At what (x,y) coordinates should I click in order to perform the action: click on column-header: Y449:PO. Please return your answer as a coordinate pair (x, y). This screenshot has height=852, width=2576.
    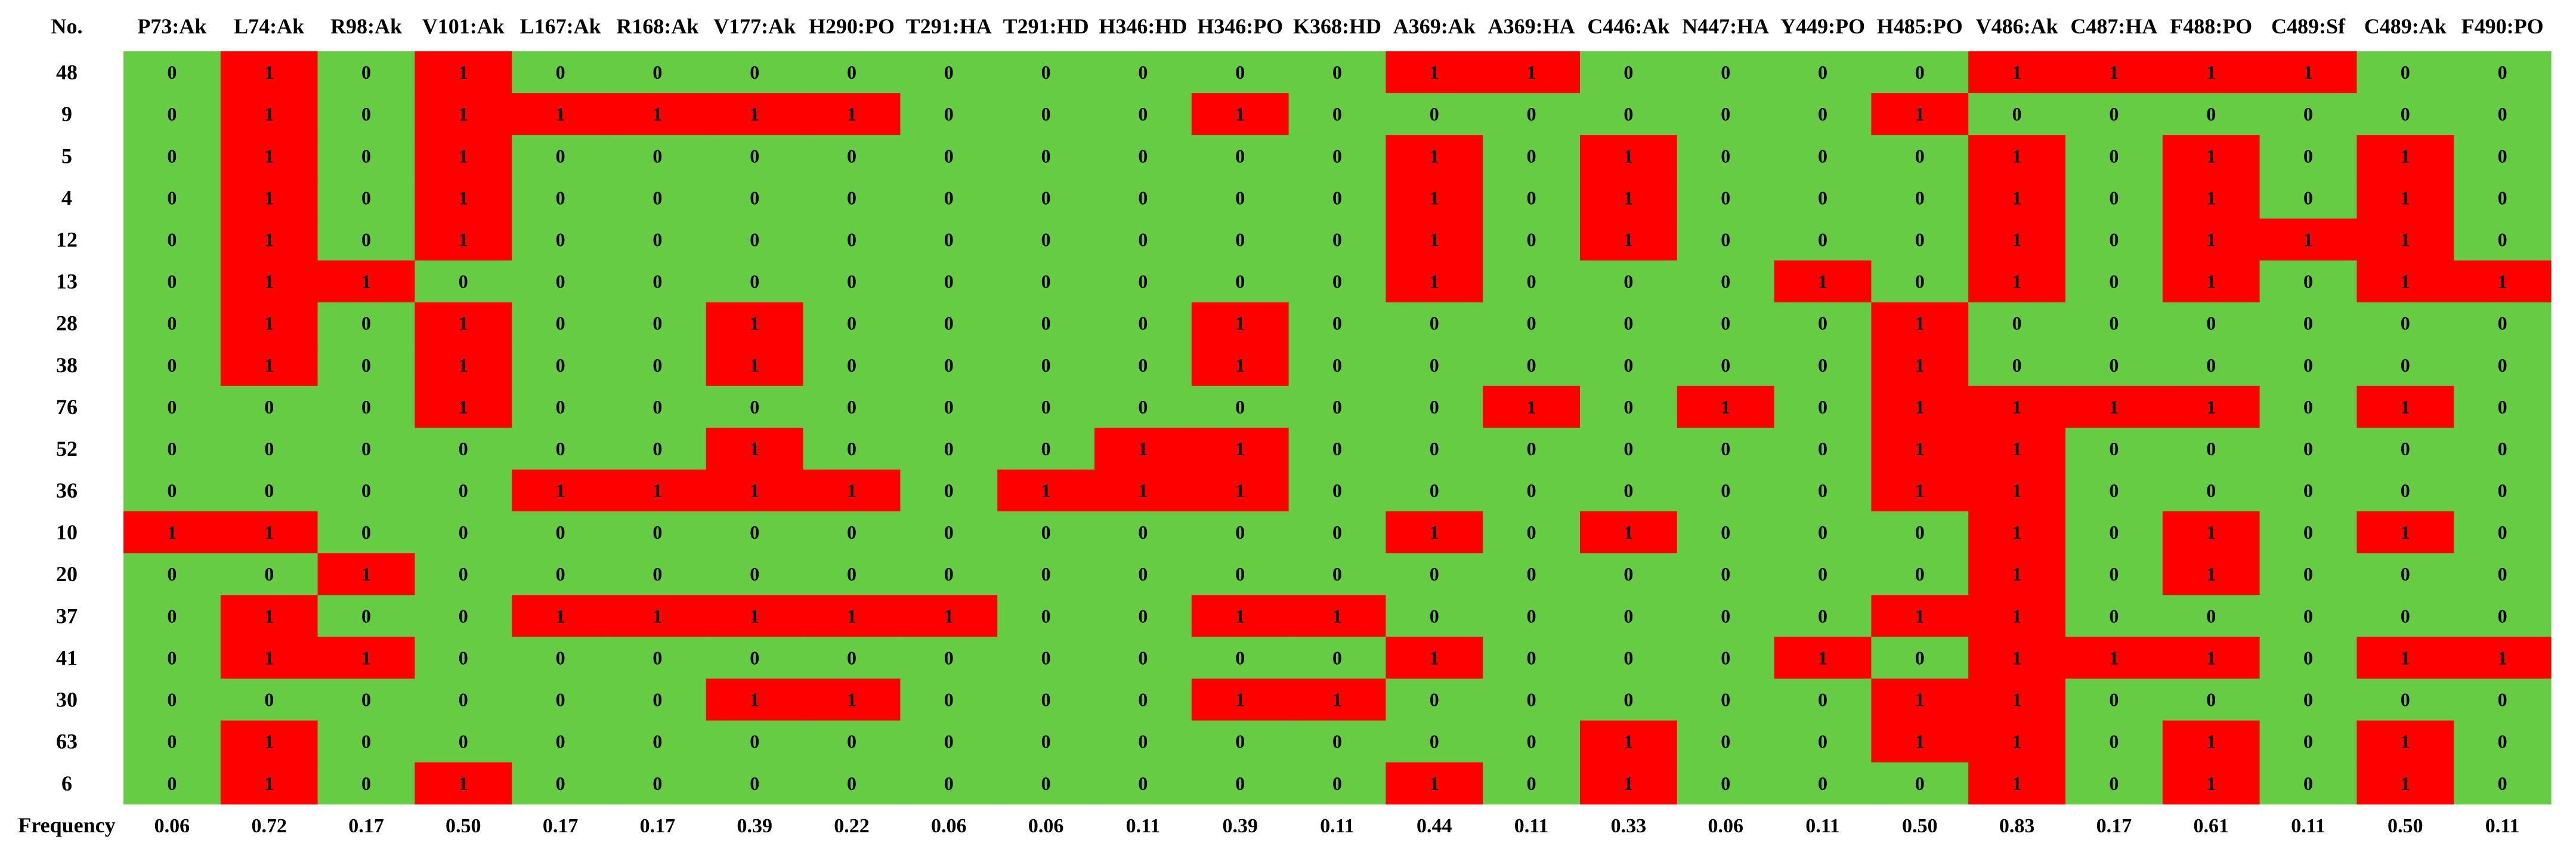
    Looking at the image, I should click on (1822, 26).